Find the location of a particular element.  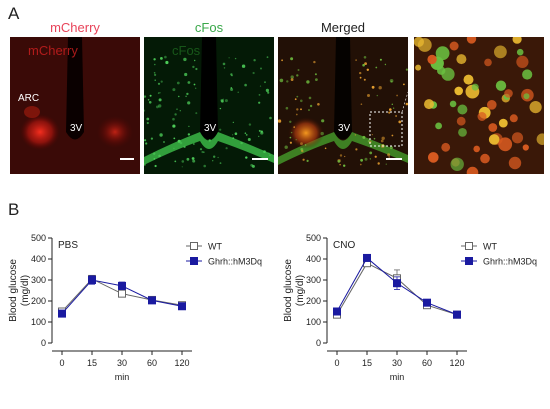

y-tick-label: 400 is located at coordinates (38, 259).